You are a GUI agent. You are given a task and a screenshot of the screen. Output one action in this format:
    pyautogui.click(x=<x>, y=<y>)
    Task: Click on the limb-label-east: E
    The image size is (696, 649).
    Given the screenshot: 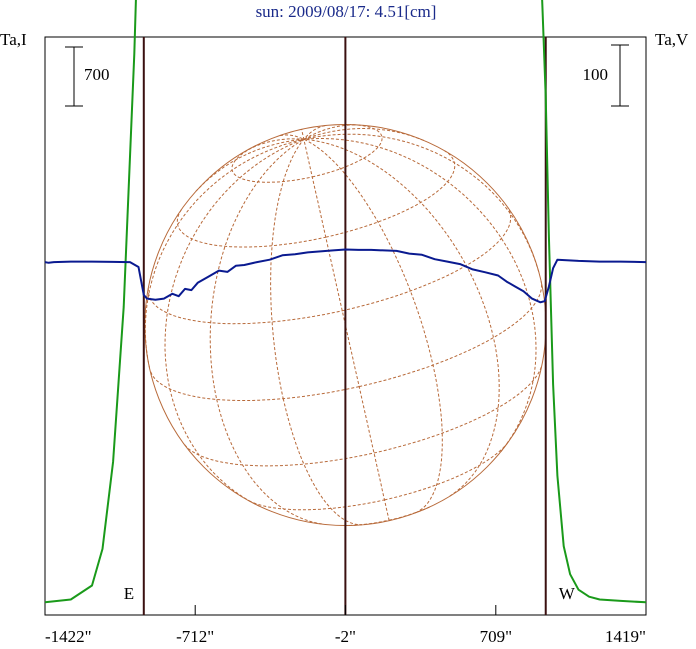 What is the action you would take?
    pyautogui.click(x=129, y=593)
    